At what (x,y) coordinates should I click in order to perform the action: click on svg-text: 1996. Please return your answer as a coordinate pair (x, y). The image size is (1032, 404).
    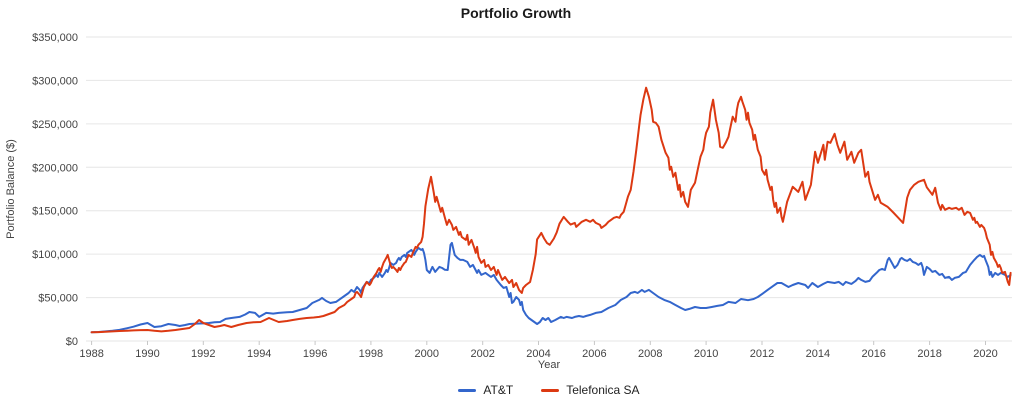
    Looking at the image, I should click on (315, 354).